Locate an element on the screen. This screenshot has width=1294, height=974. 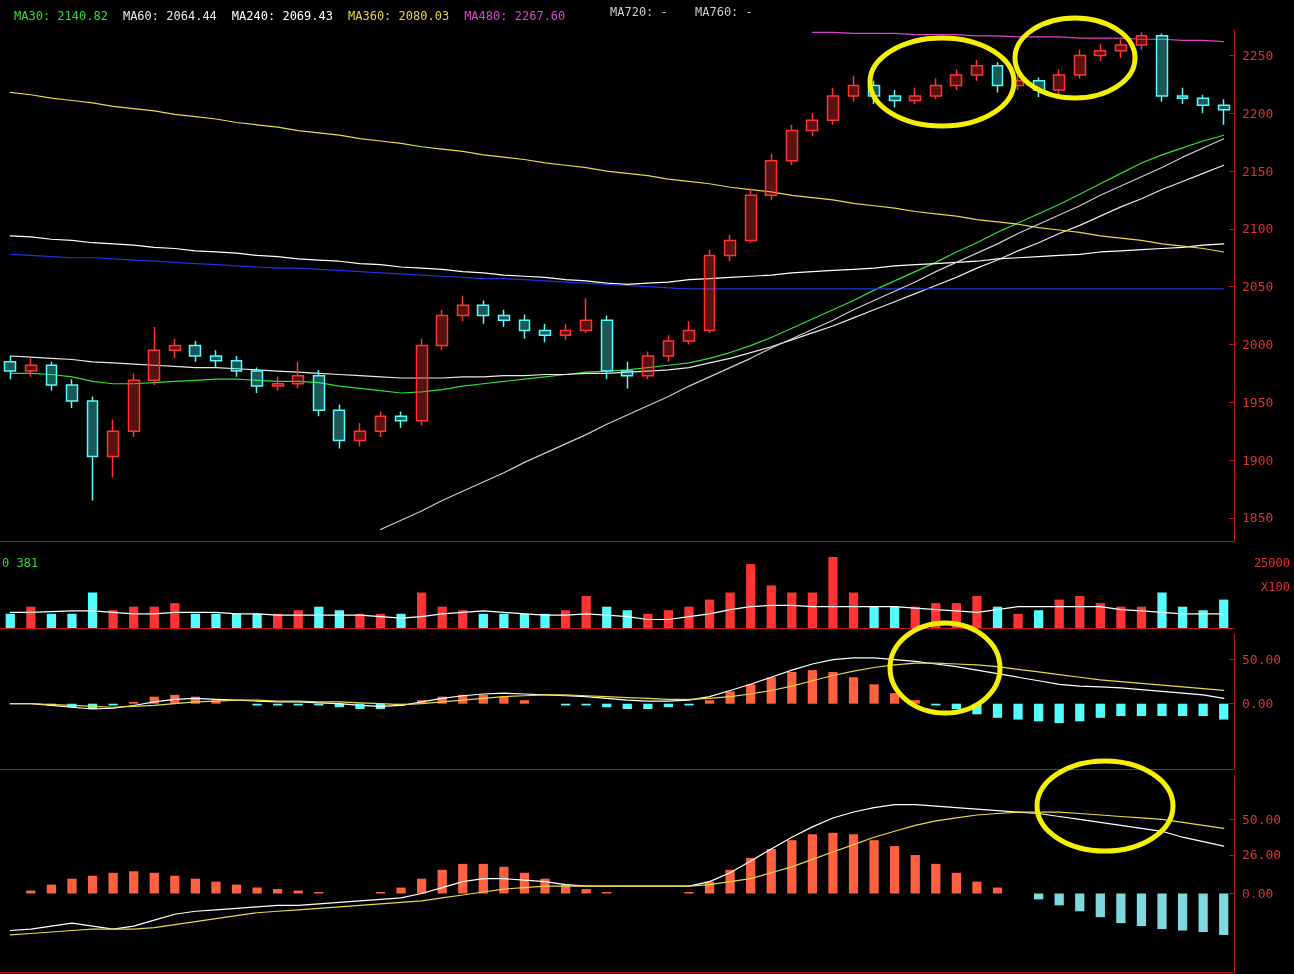
y-tick-label: 26.00 is located at coordinates (1262, 855).